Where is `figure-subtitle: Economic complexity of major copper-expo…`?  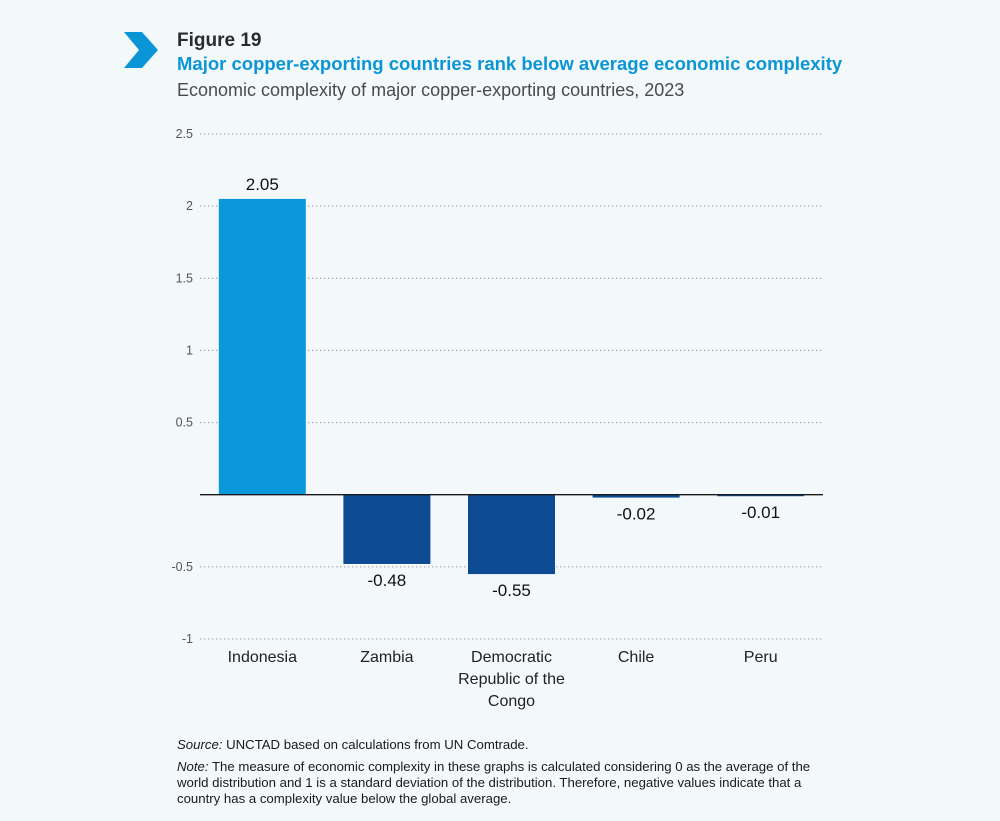
figure-subtitle: Economic complexity of major copper-expo… is located at coordinates (431, 90).